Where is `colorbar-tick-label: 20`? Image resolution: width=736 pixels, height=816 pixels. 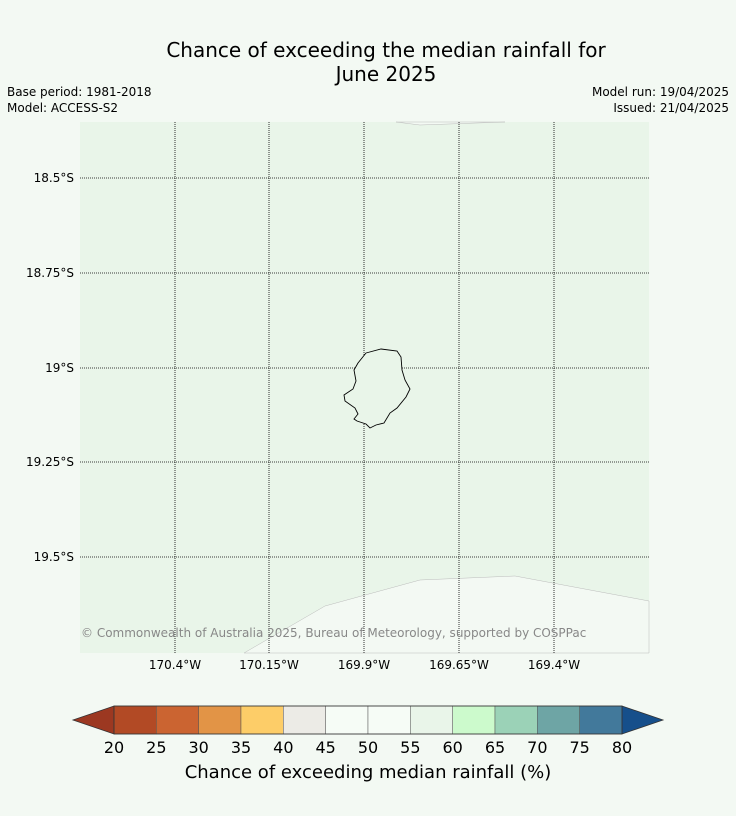
colorbar-tick-label: 20 is located at coordinates (114, 747).